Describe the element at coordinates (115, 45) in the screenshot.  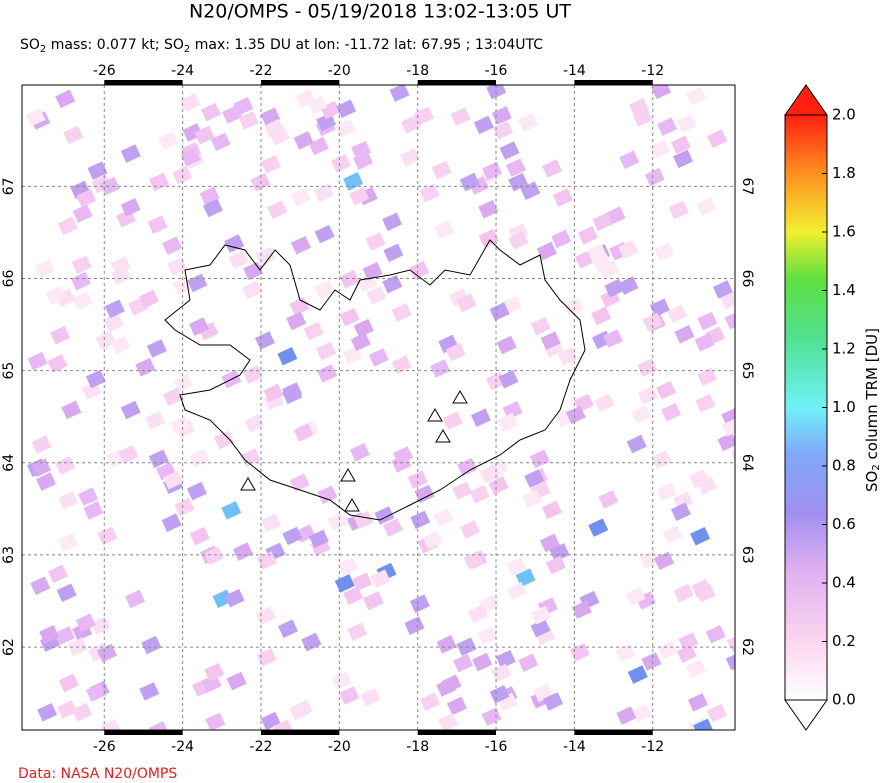
I see `subtitle-part: mass: 0.077 kt; SO` at that location.